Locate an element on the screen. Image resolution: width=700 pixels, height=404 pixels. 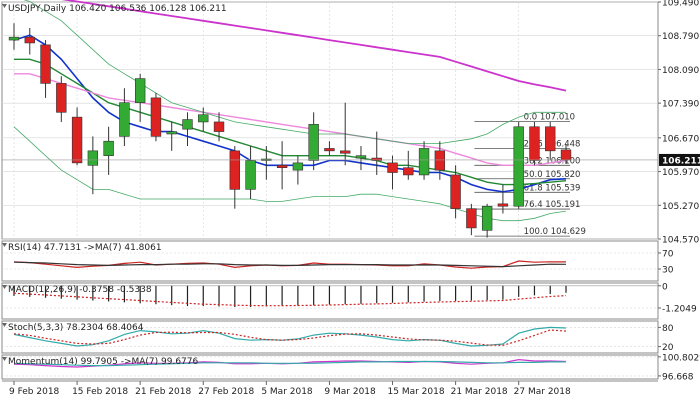
pane-title: Stoch(5,3,3) 78.2304 68.4064 is located at coordinates (76, 328).